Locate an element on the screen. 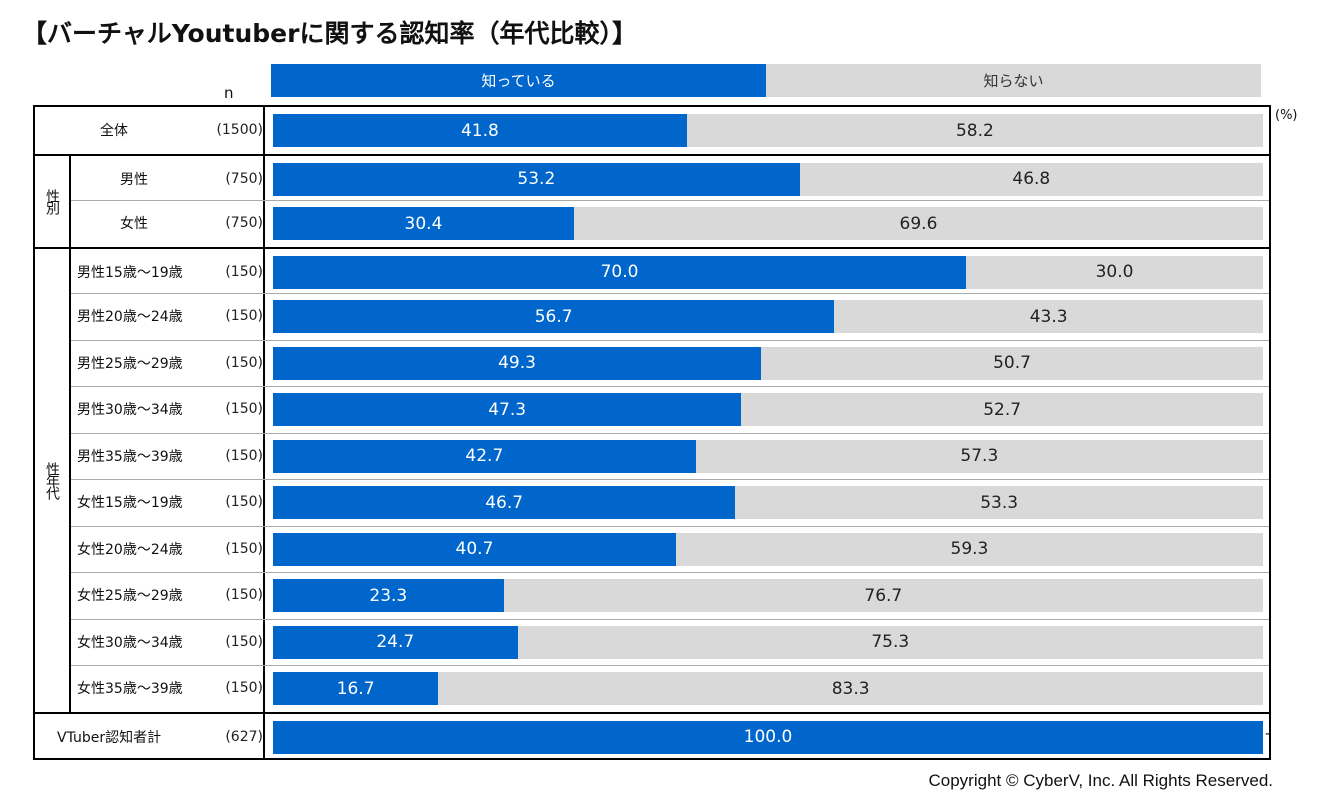 The height and width of the screenshot is (808, 1325). data-label: 40.7 is located at coordinates (474, 549).